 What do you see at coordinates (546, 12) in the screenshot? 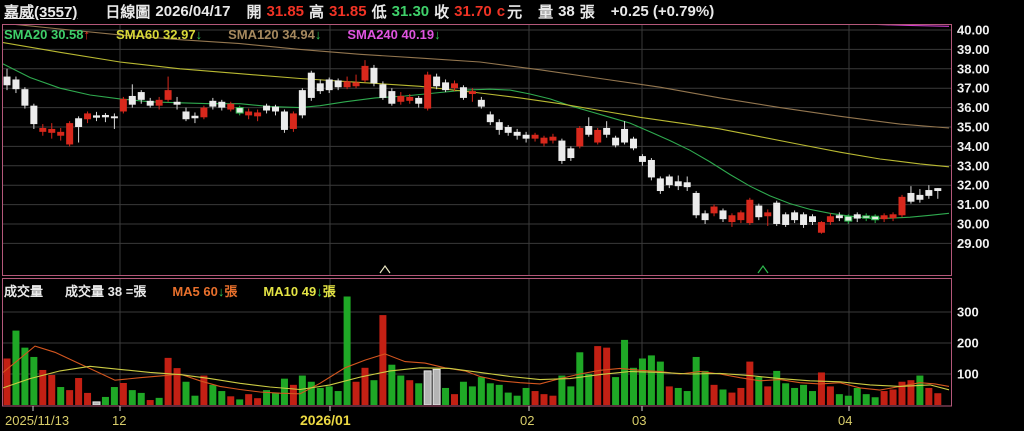
I see `volume-label: 量` at bounding box center [546, 12].